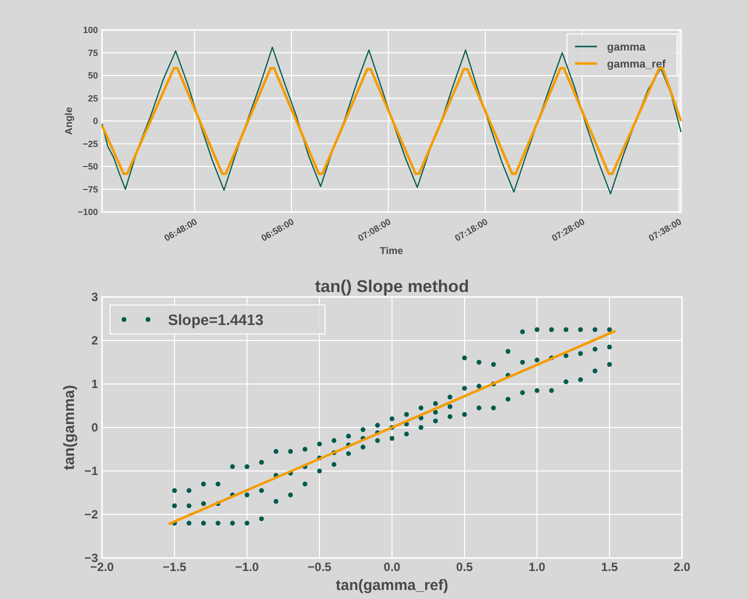  Describe the element at coordinates (88, 212) in the screenshot. I see `y-tick-label: −100` at that location.